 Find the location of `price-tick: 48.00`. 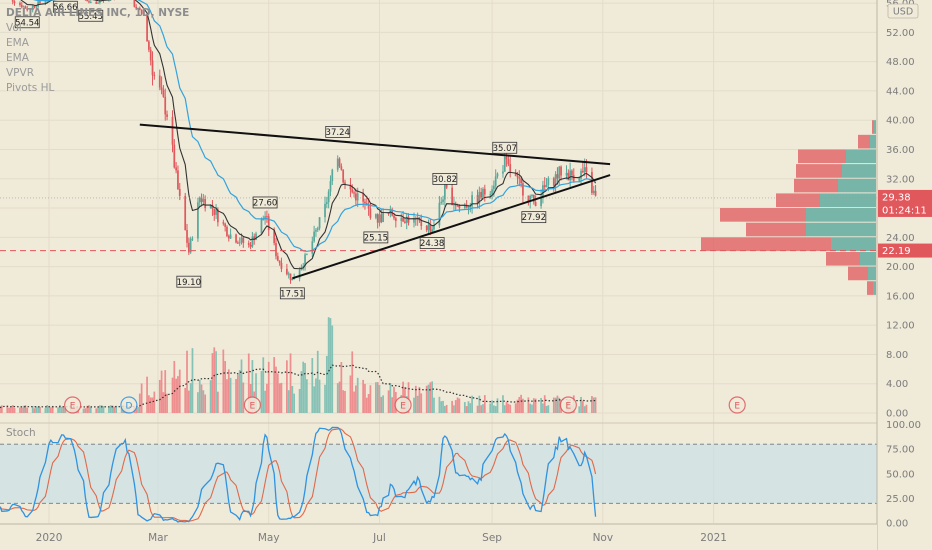

price-tick: 48.00 is located at coordinates (900, 62).